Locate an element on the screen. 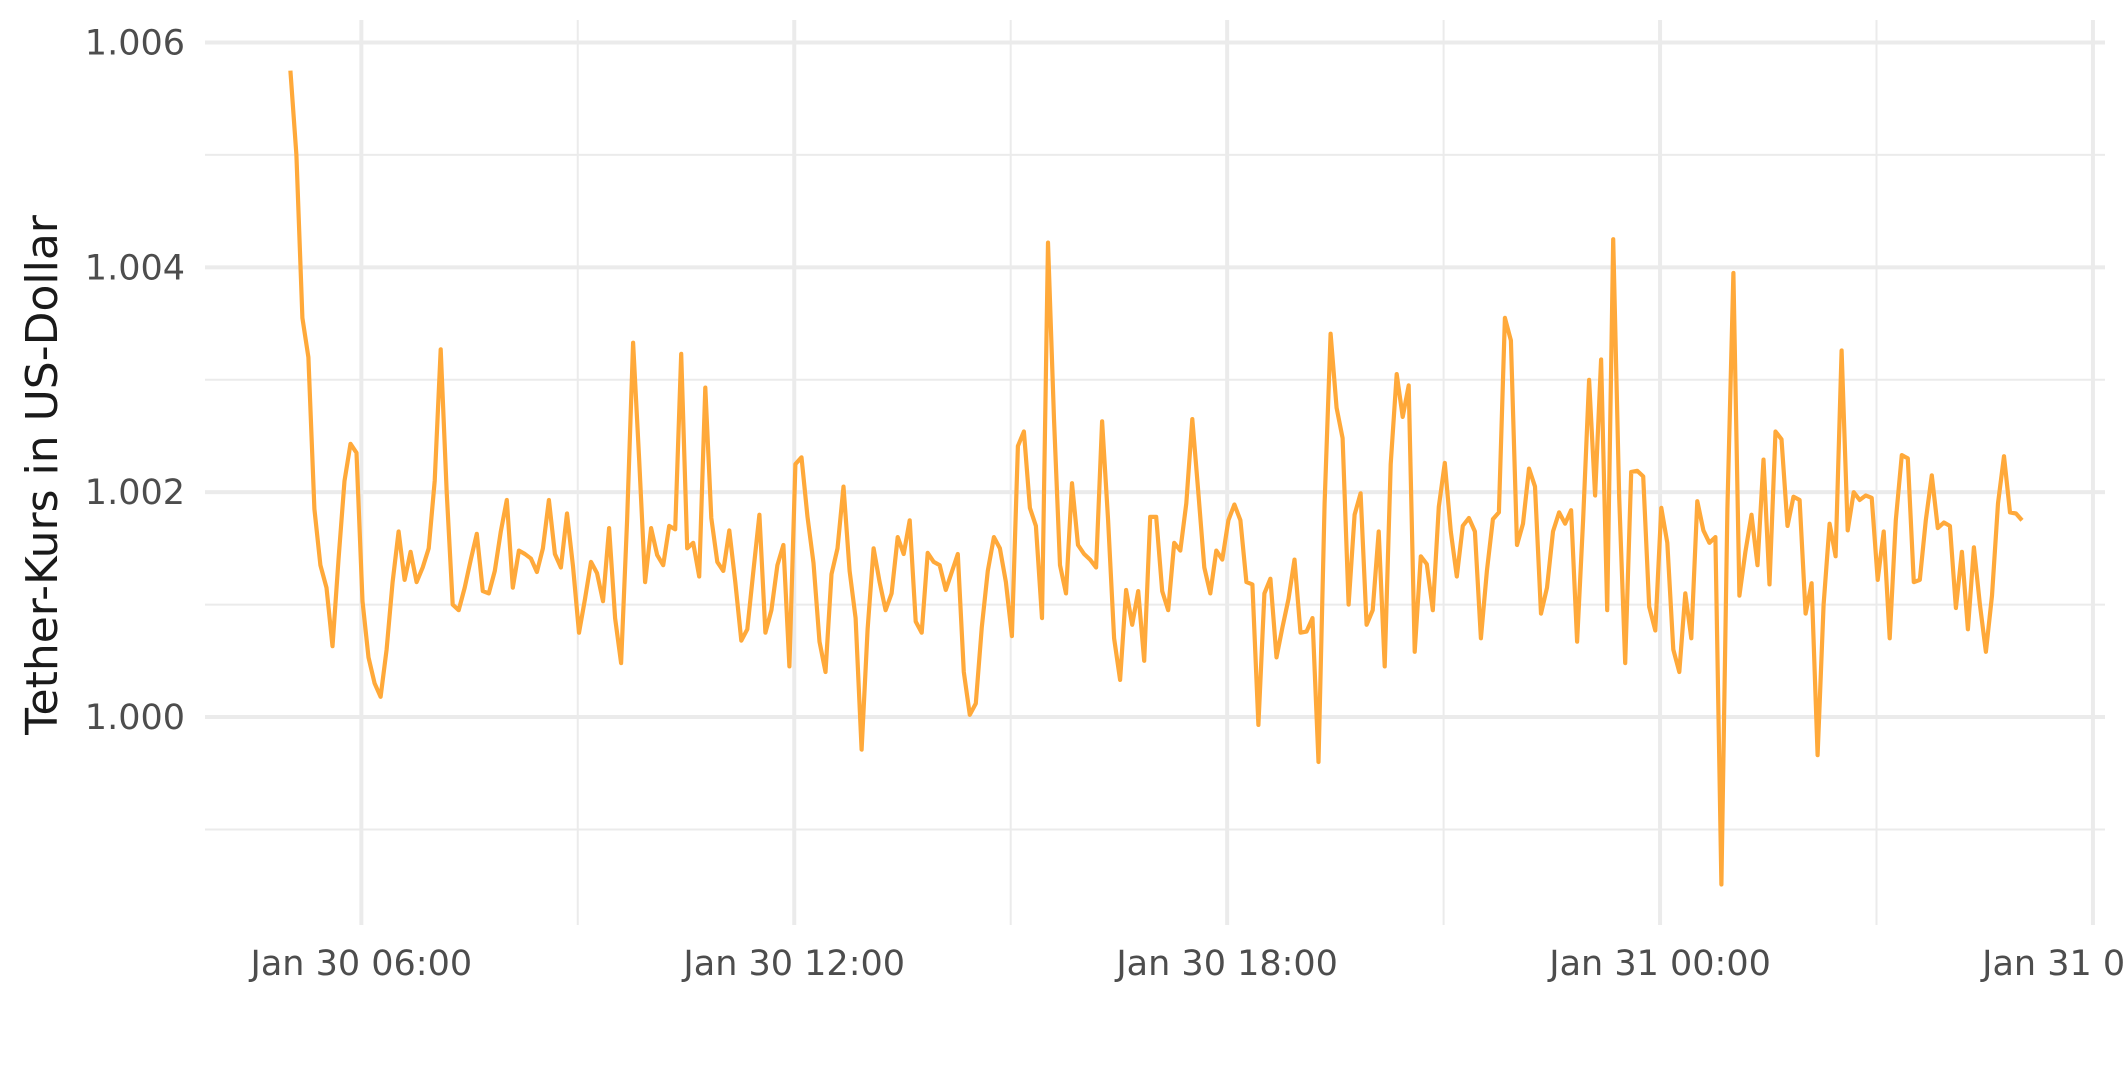  x-tick-label: Jan 30 18:00 is located at coordinates (1226, 964).